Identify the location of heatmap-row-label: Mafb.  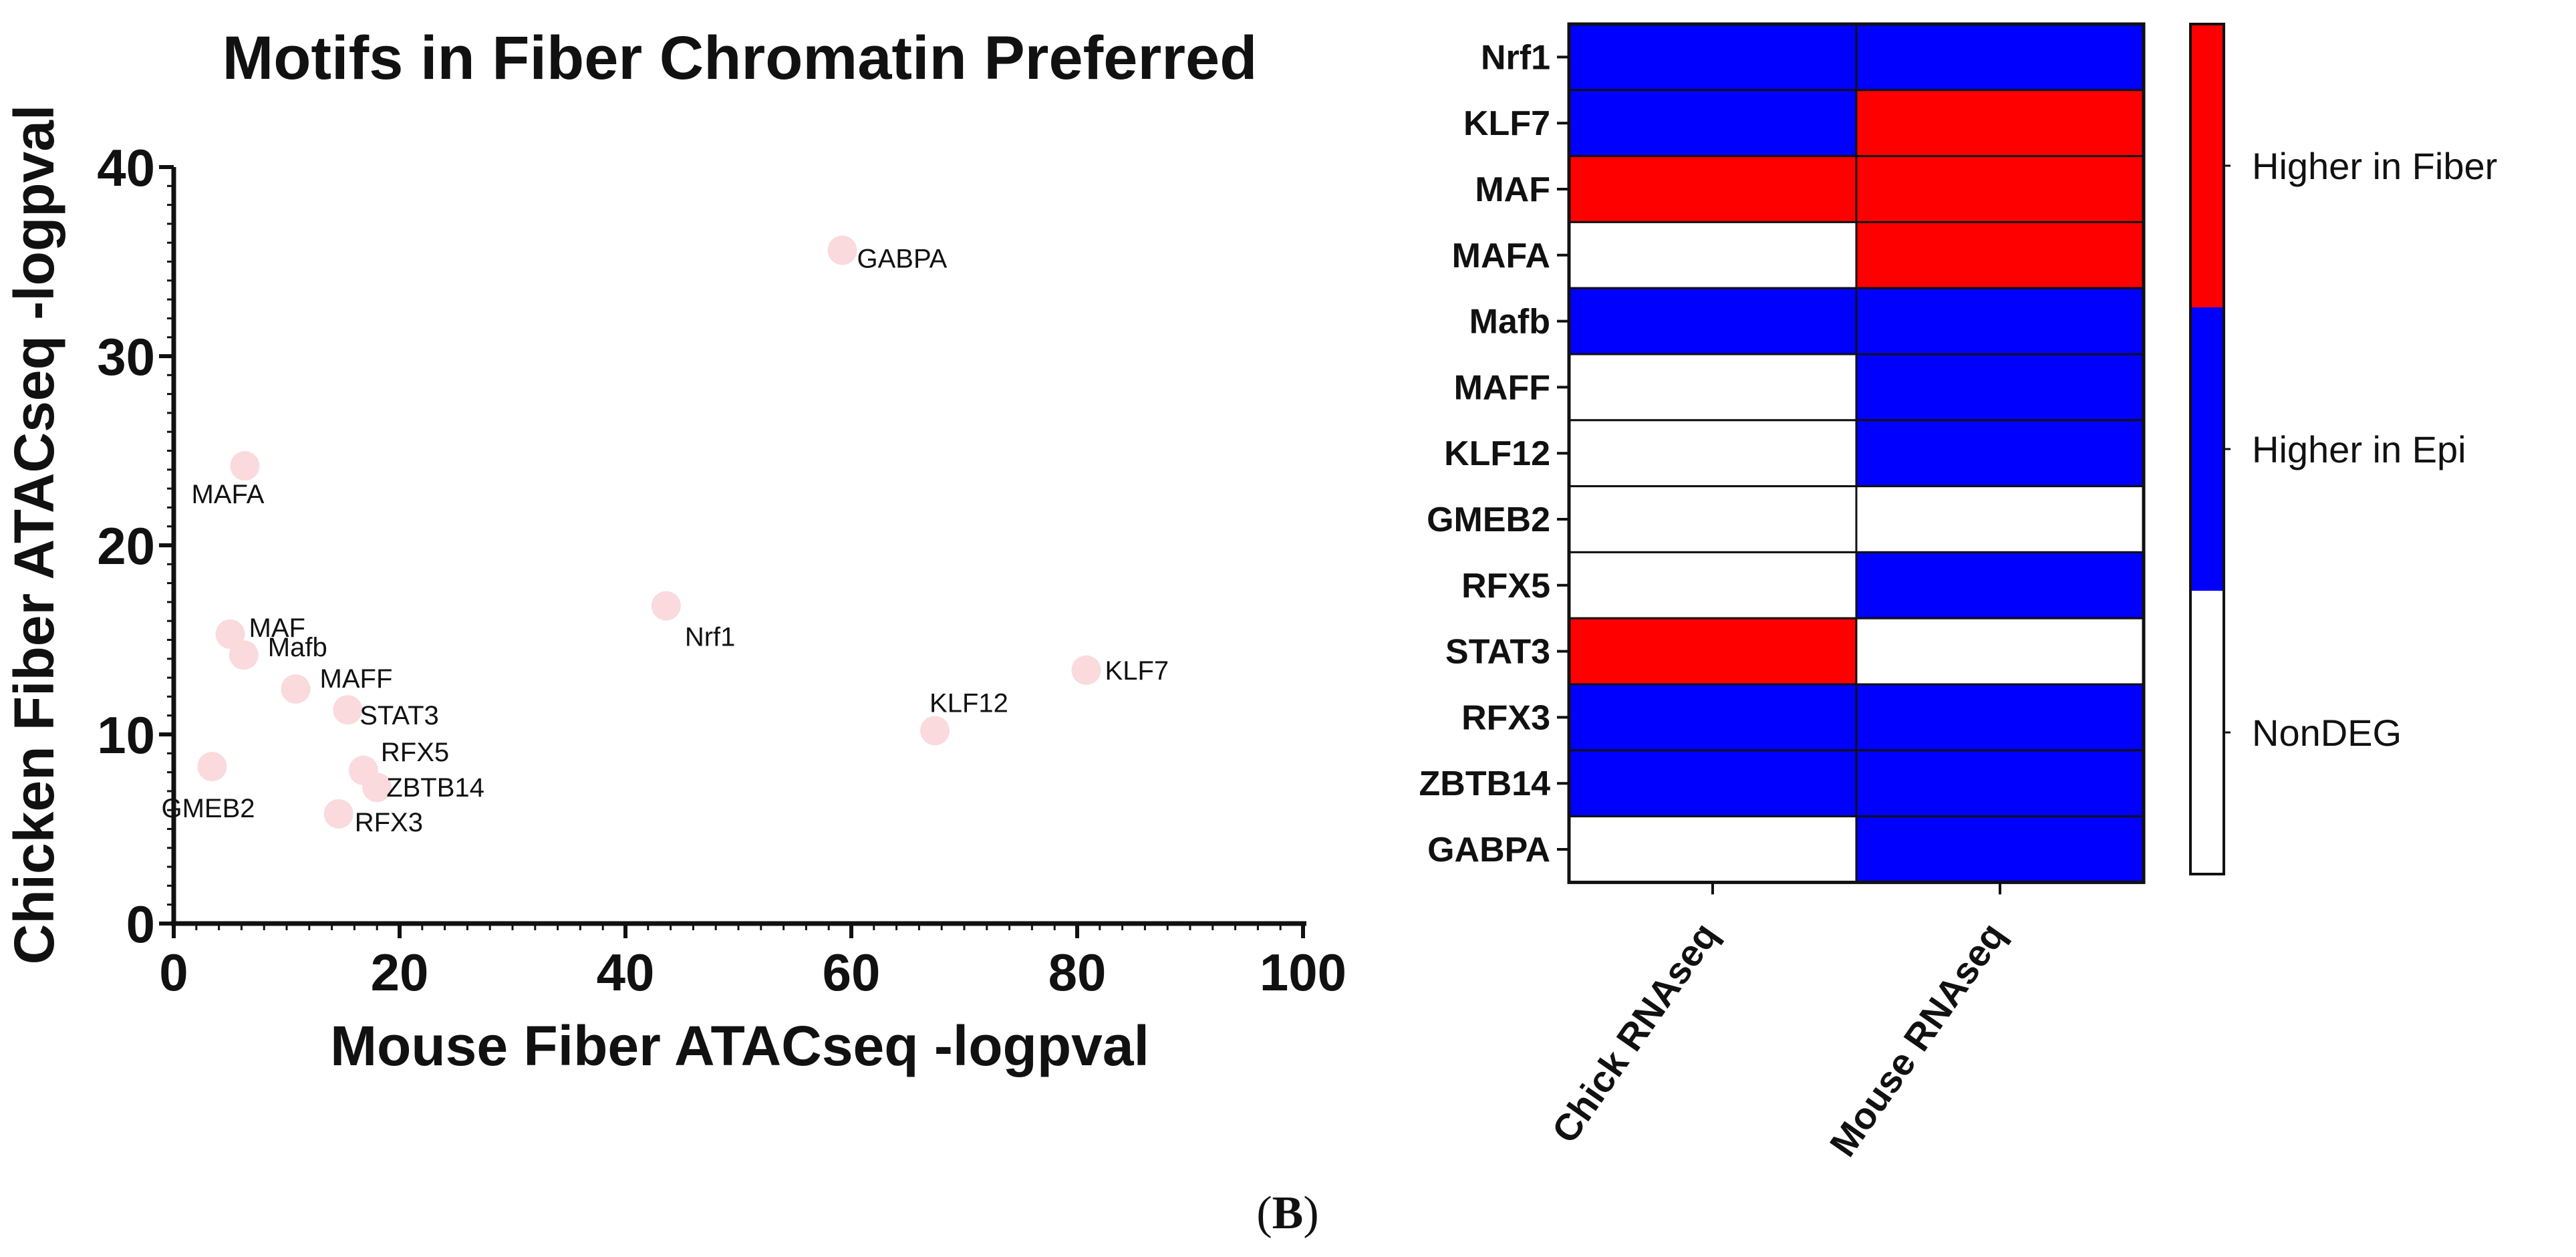
(1509, 322).